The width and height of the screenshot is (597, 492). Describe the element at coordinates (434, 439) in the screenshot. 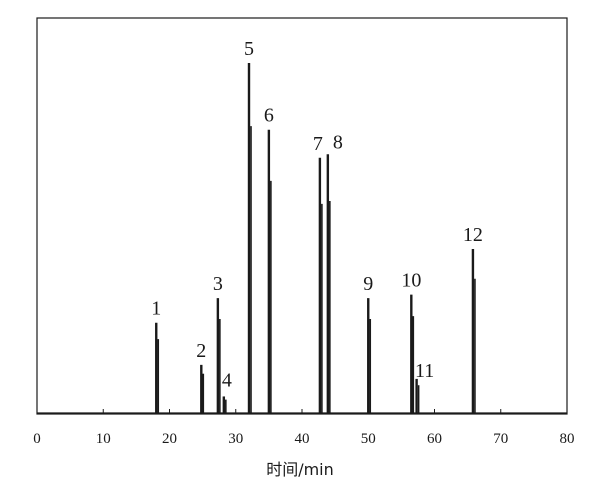

I see `x-tick-label-60: 60` at that location.